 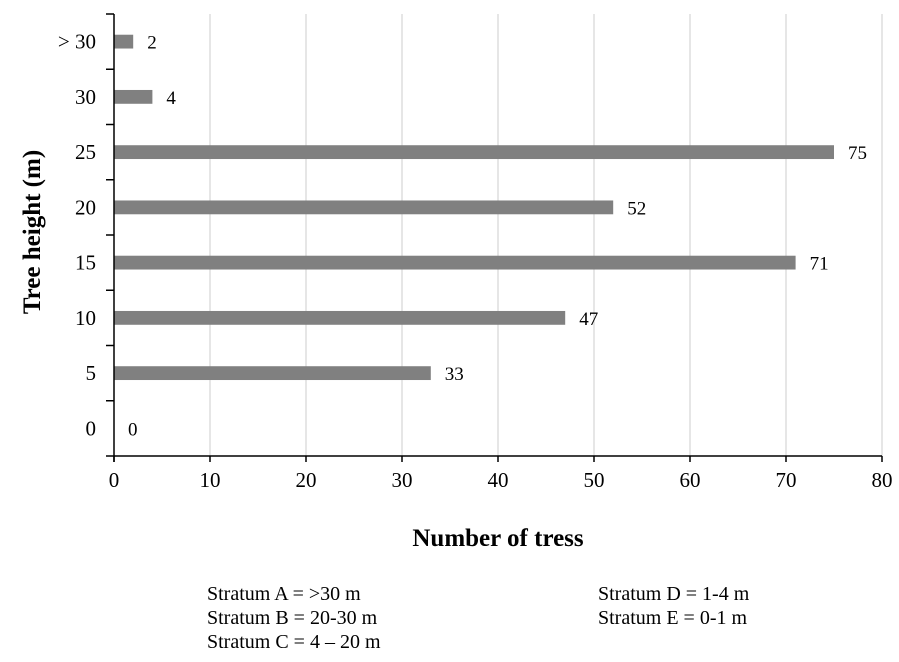 I want to click on note-stratum-a: Stratum A = >30 m, so click(x=284, y=594).